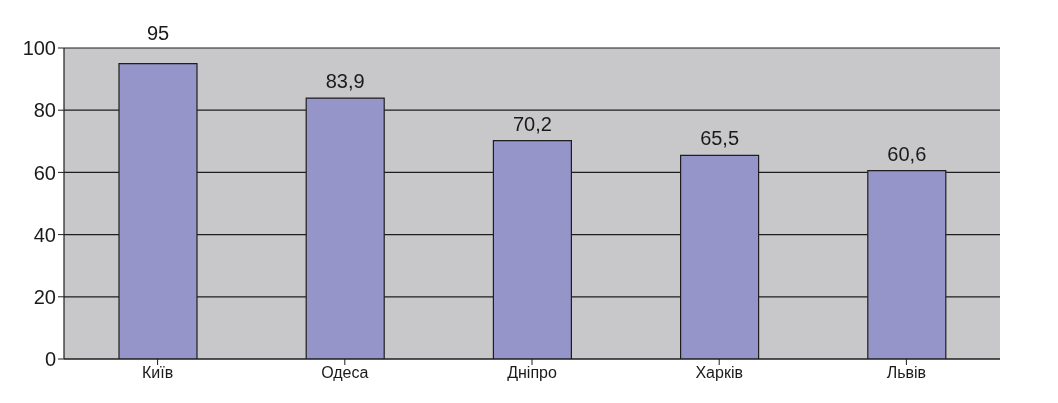 The image size is (1058, 403). Describe the element at coordinates (345, 81) in the screenshot. I see `data-label: 83,9` at that location.